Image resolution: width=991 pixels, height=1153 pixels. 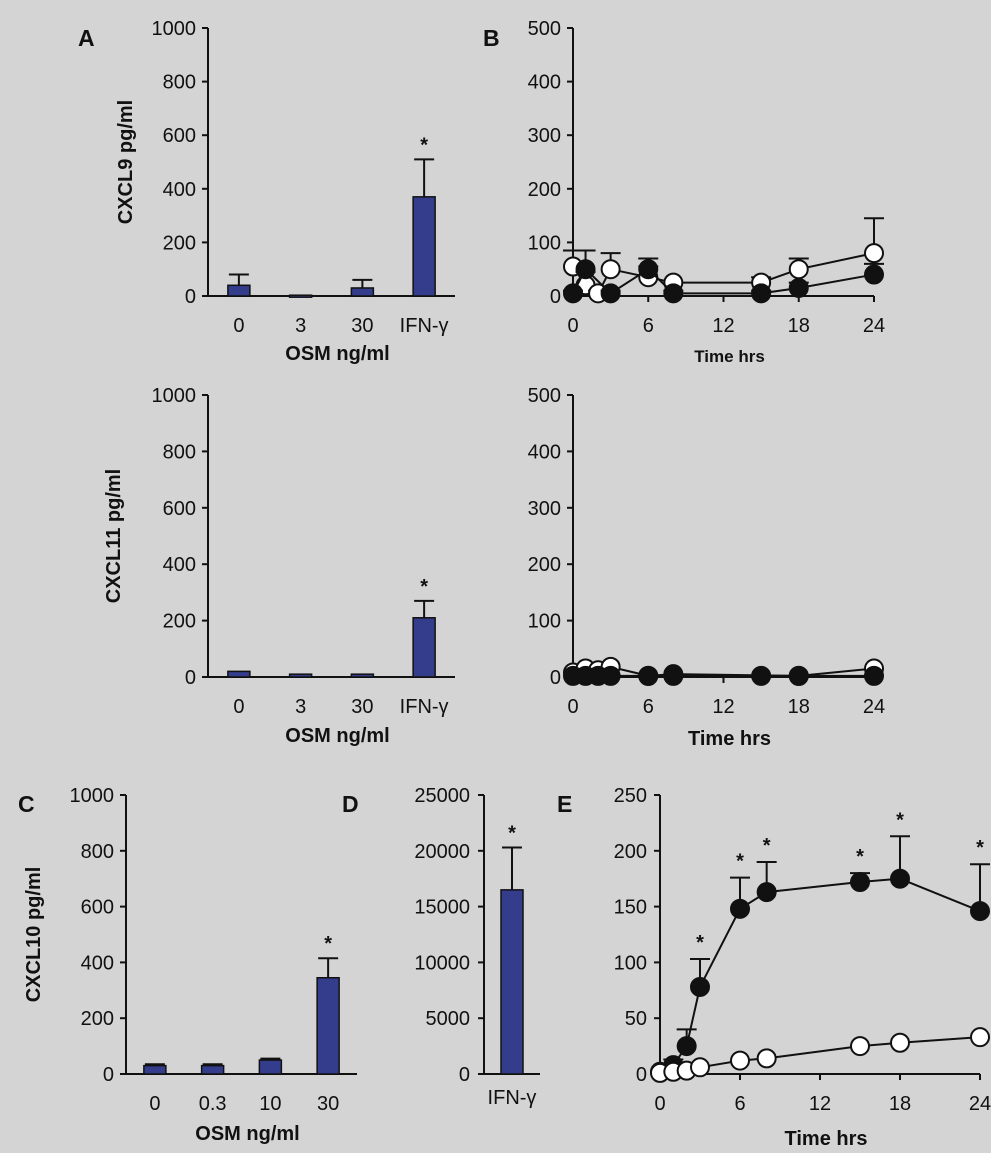 I want to click on y-tick-label: 25000, so click(x=442, y=796).